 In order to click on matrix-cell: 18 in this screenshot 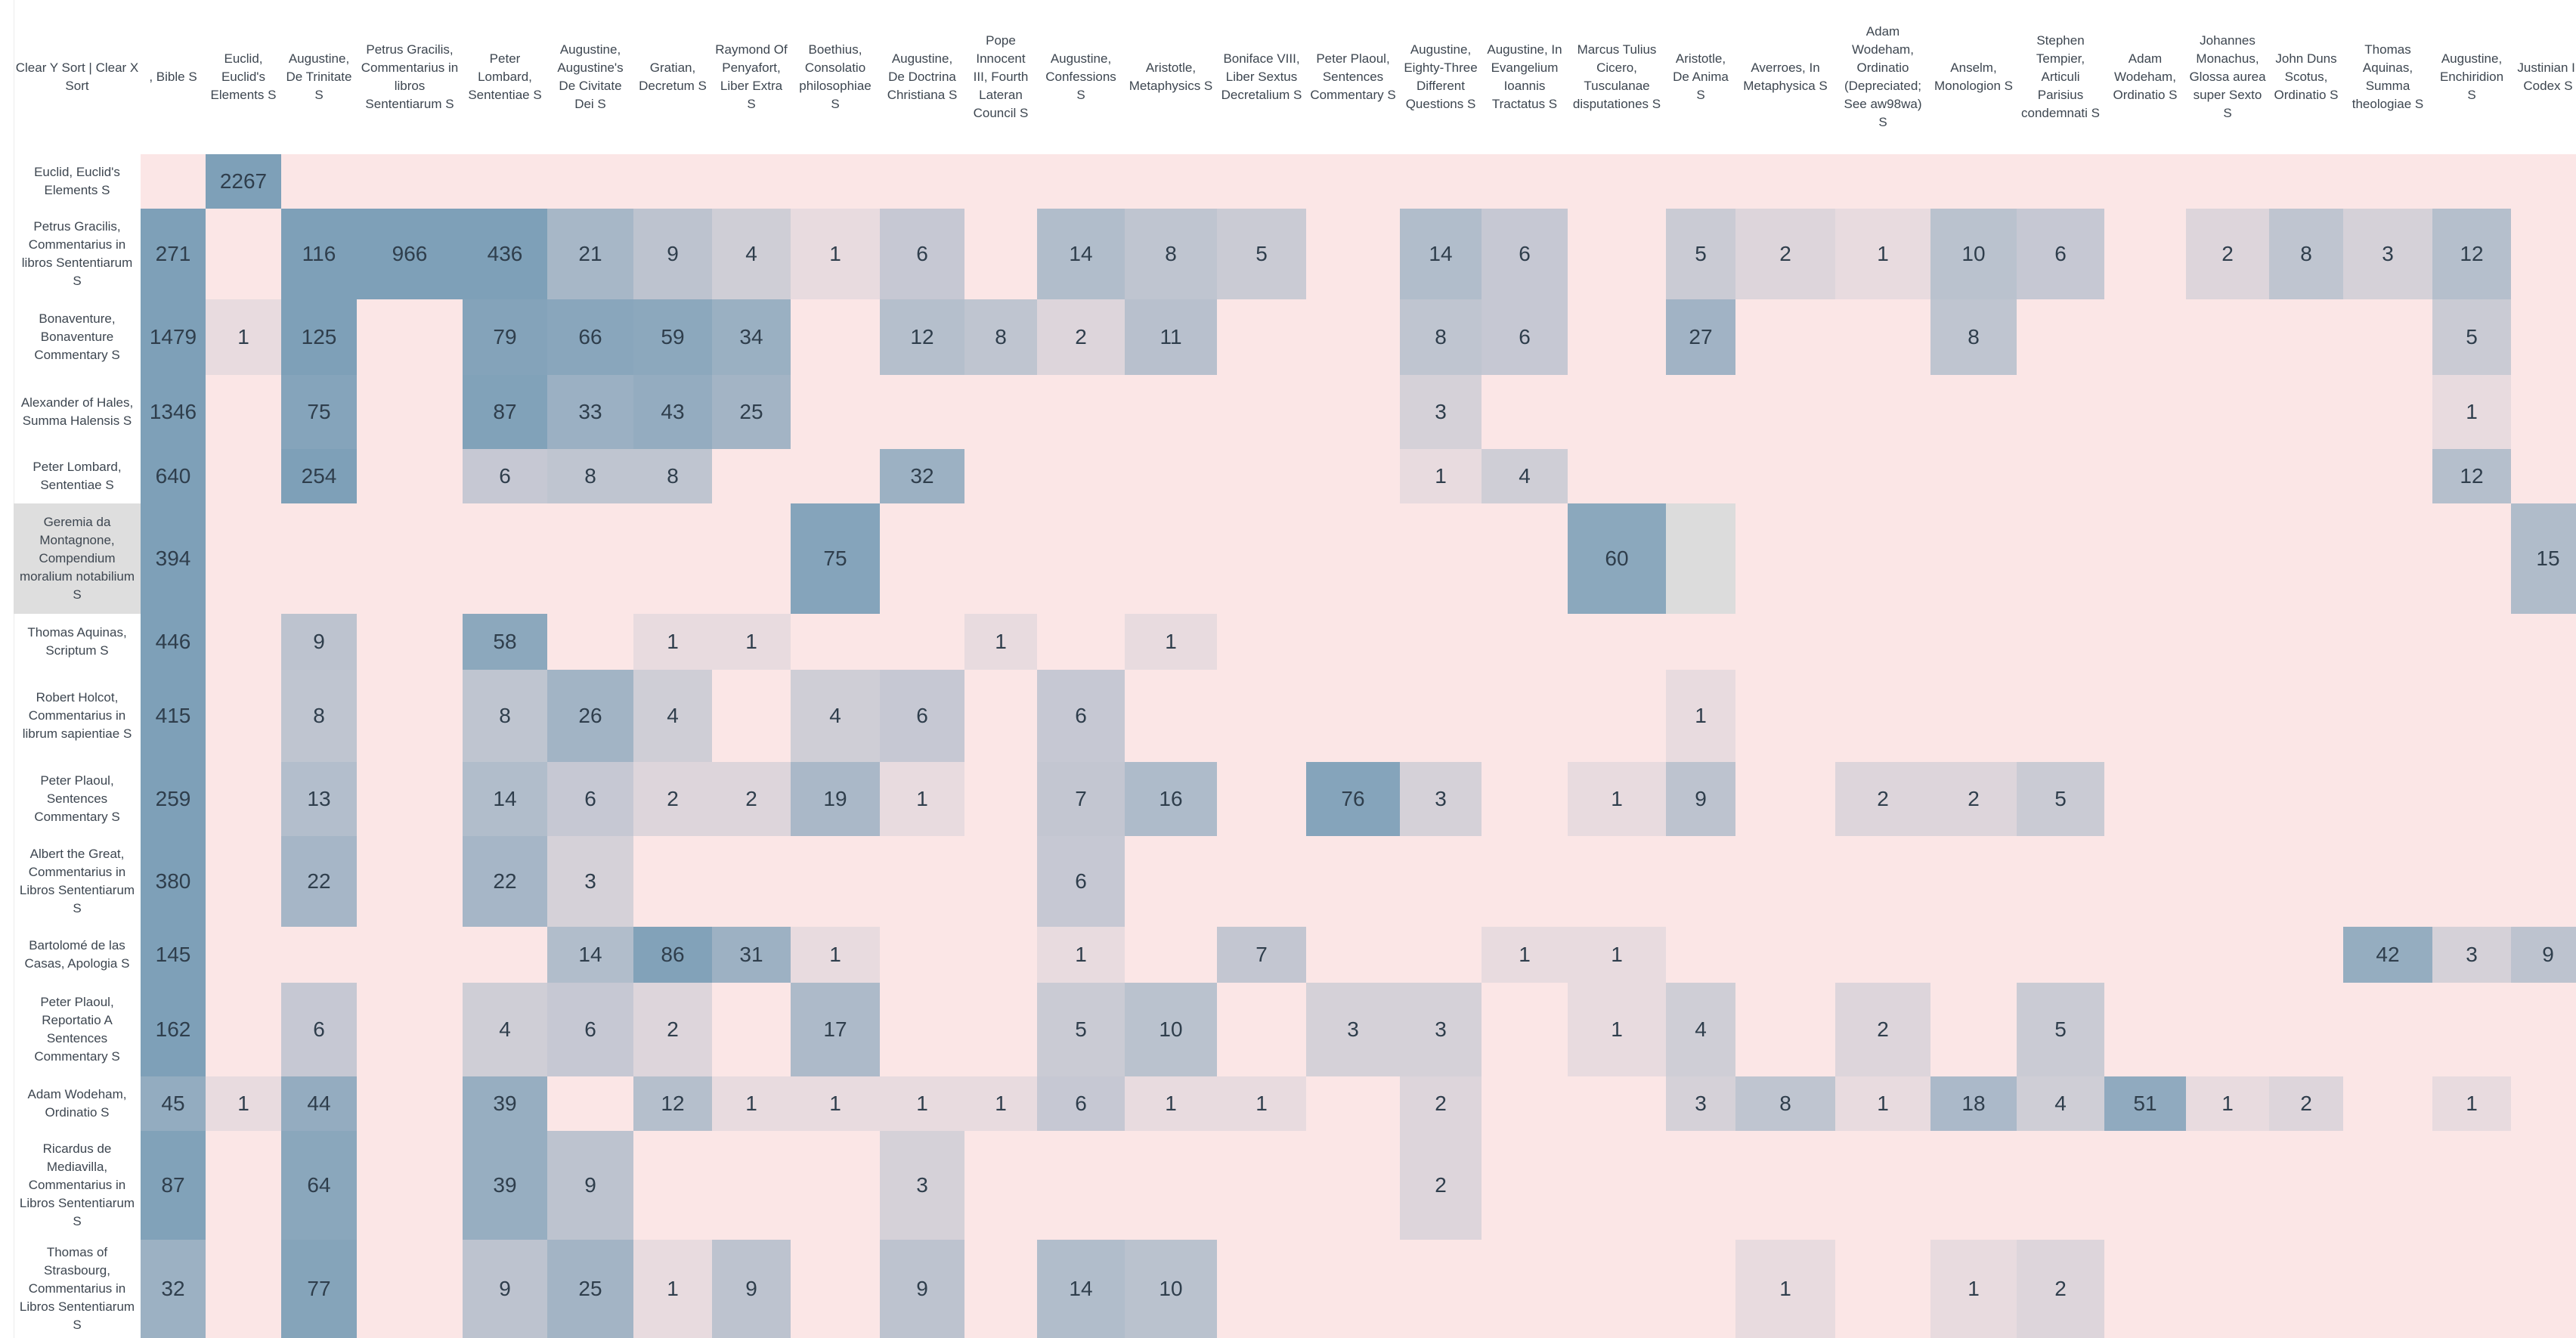, I will do `click(1973, 1103)`.